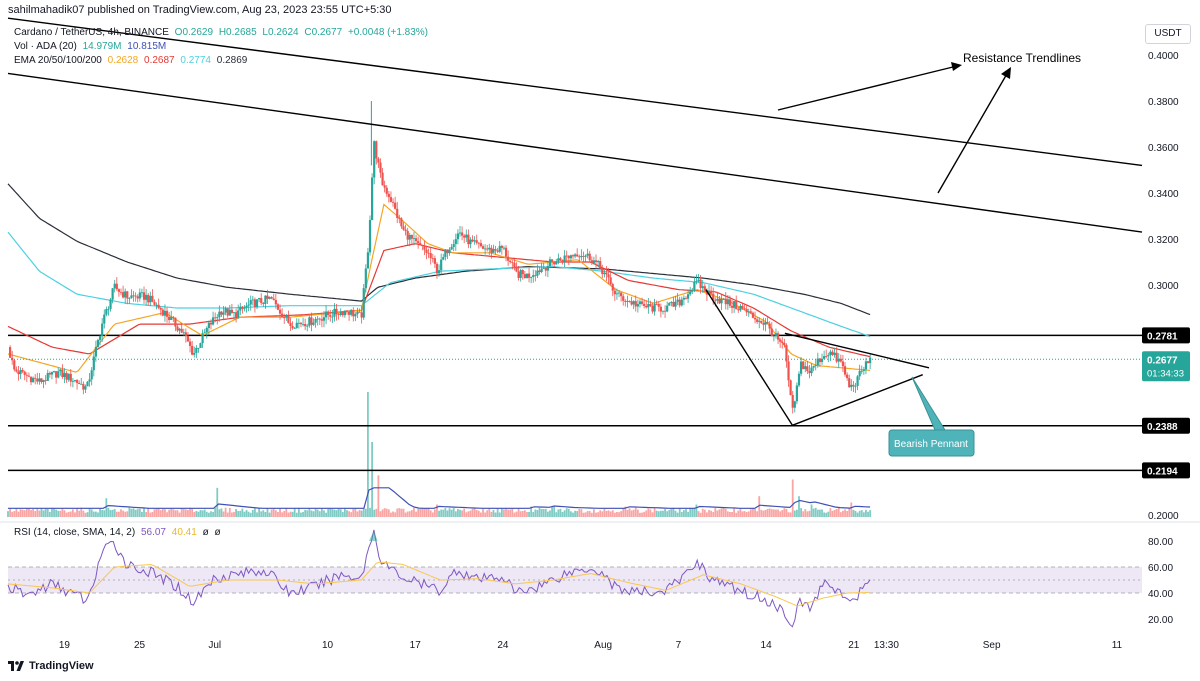 Image resolution: width=1200 pixels, height=681 pixels. What do you see at coordinates (1165, 373) in the screenshot?
I see `countdown-label: 01:34:33` at bounding box center [1165, 373].